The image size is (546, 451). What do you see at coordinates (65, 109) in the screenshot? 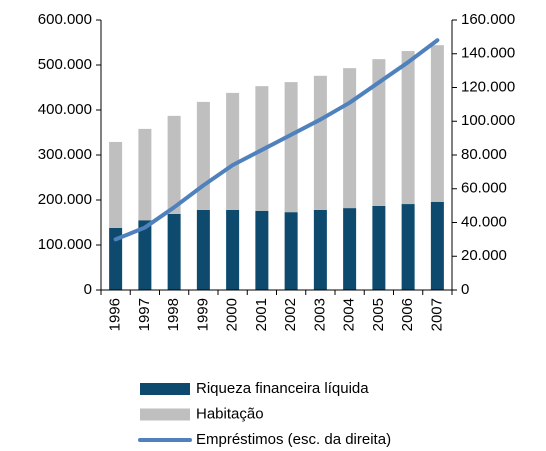
I see `y-tick-label: 400.000` at bounding box center [65, 109].